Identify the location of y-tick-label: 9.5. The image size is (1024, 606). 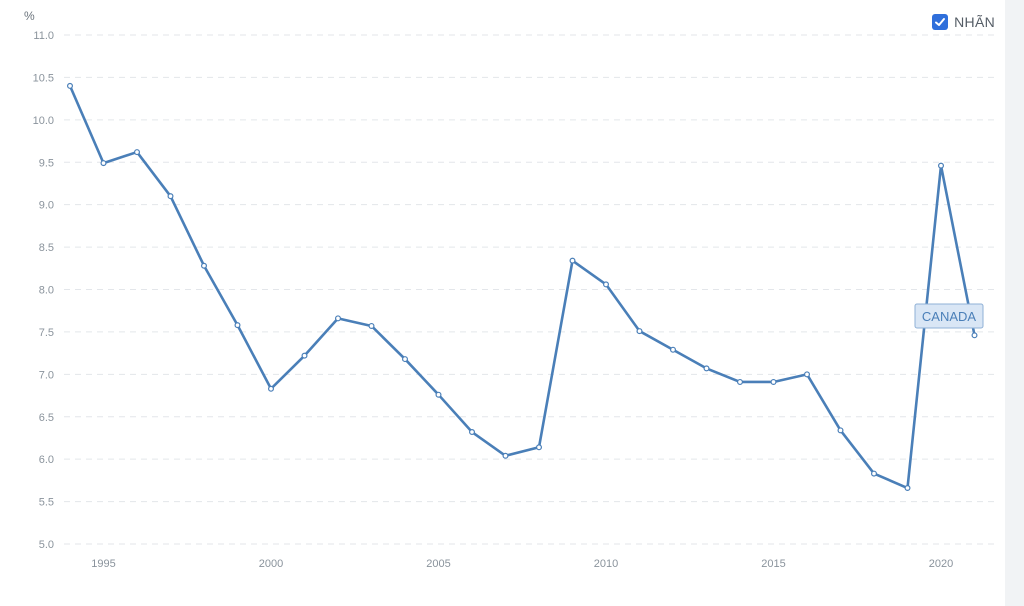
(46, 163).